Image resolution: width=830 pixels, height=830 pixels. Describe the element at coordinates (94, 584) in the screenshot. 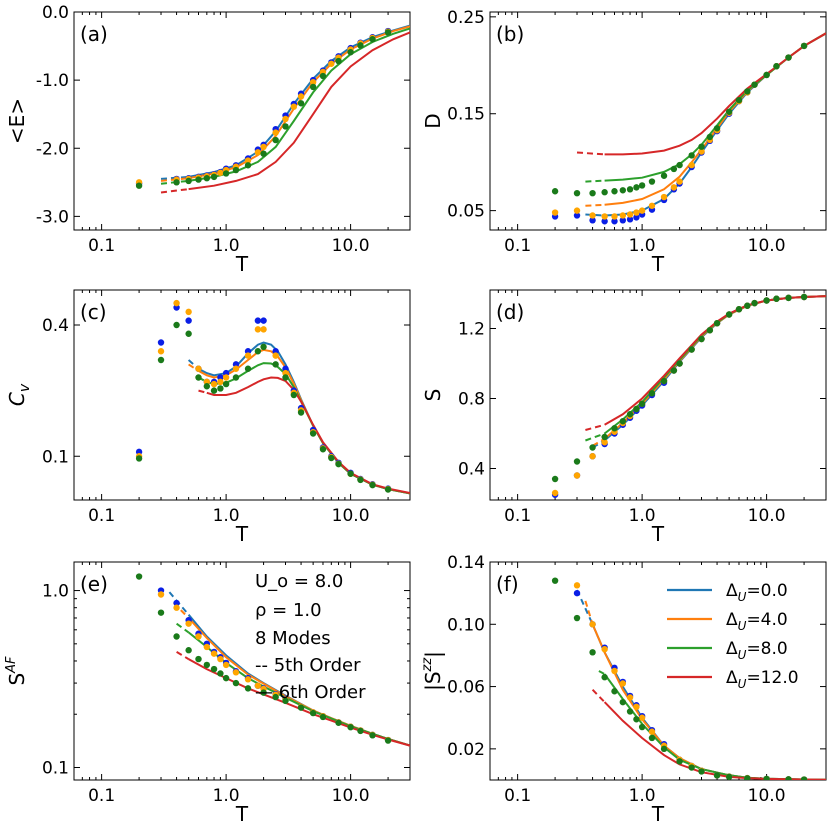

I see `panel-label: (e)` at that location.